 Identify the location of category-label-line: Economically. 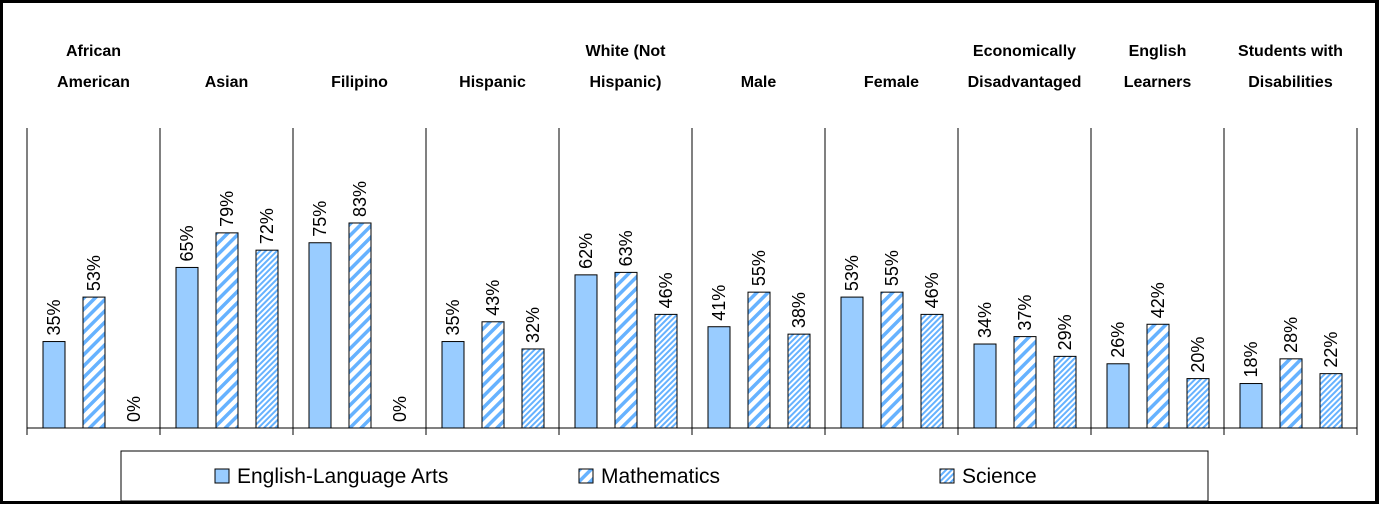
(1024, 51).